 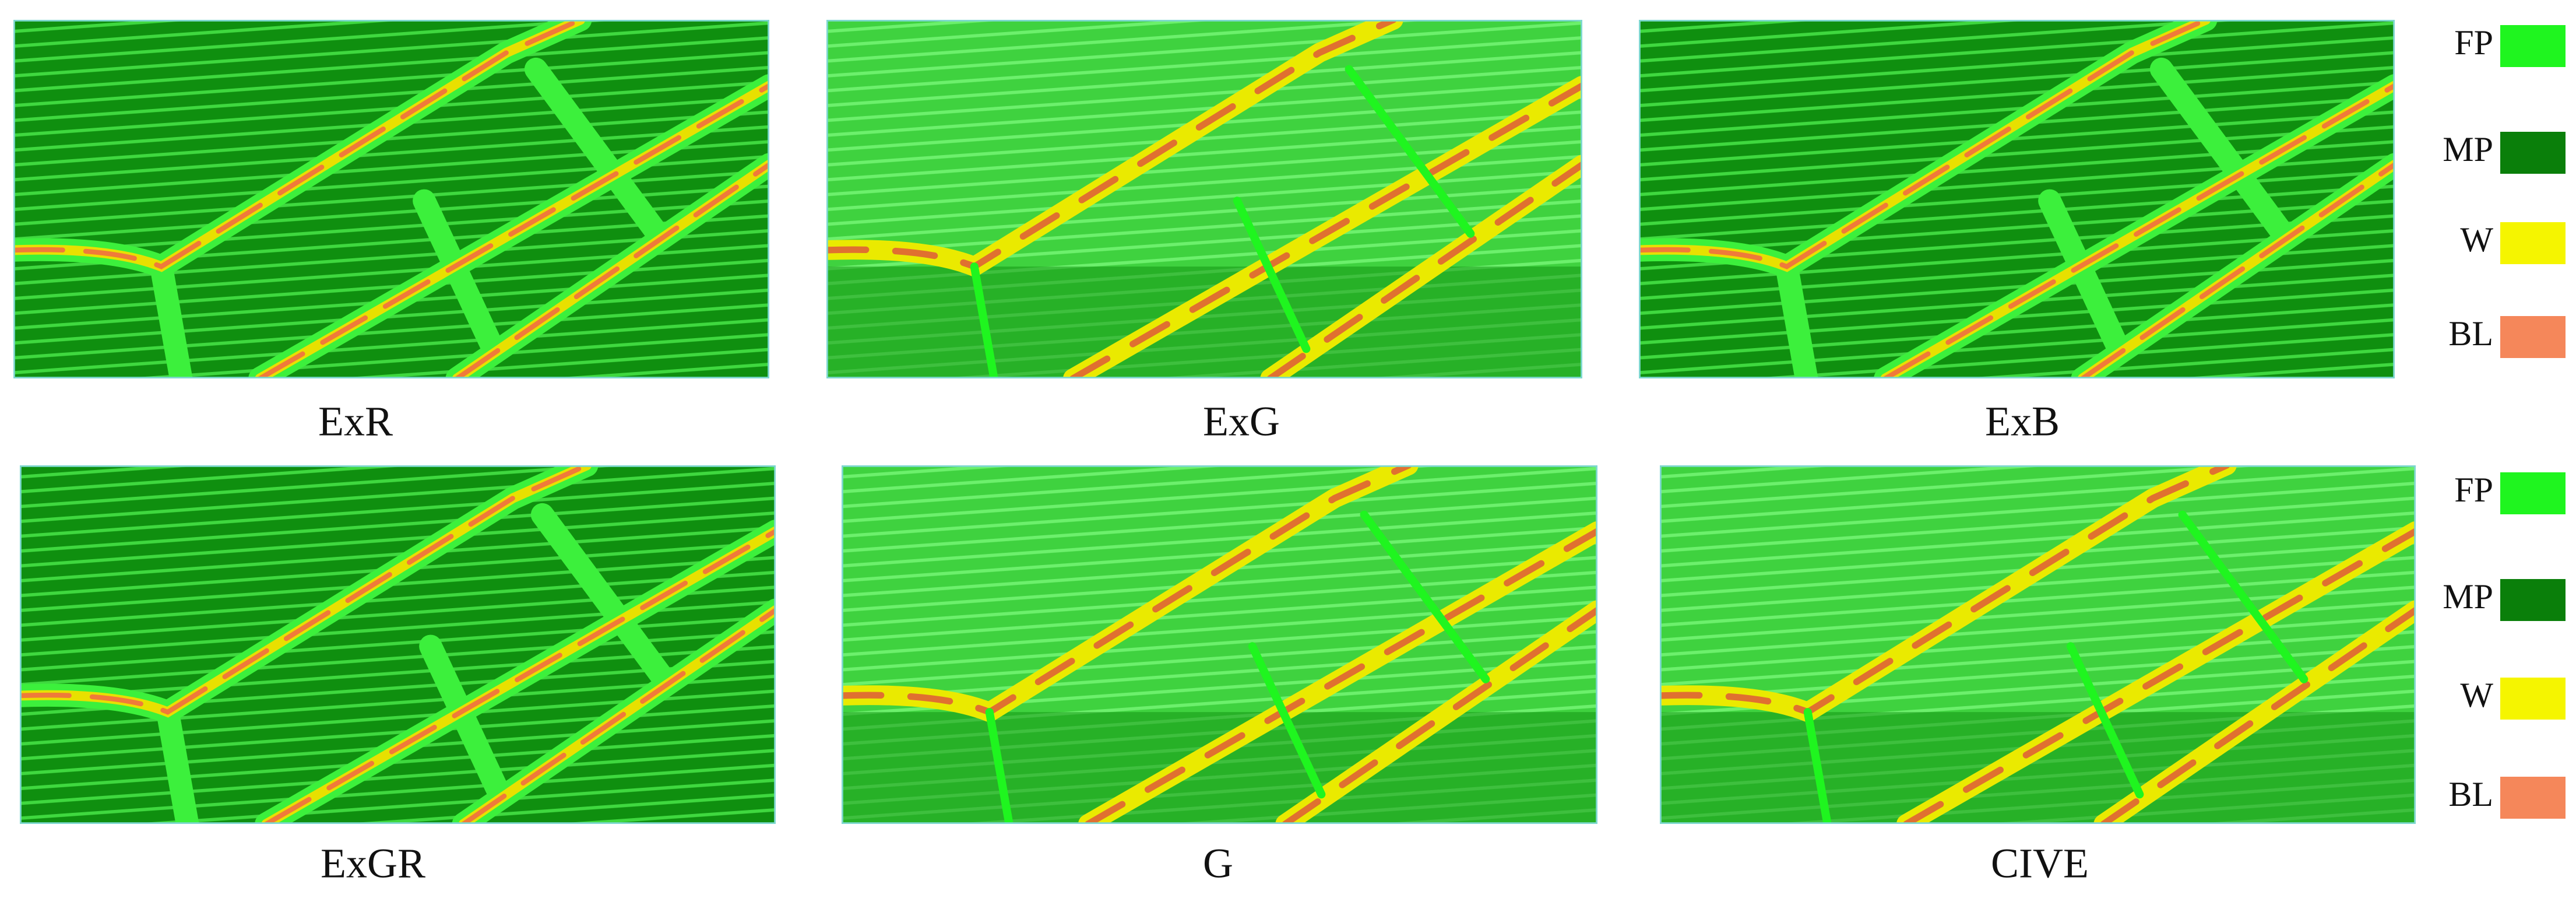 What do you see at coordinates (1218, 864) in the screenshot?
I see `panel-label: G` at bounding box center [1218, 864].